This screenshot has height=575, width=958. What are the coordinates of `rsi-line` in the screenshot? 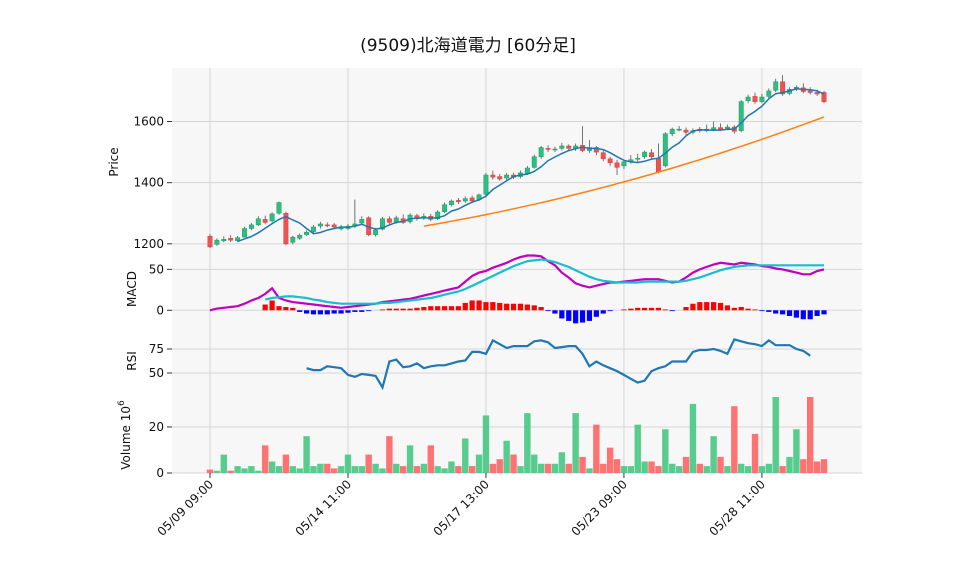 It's located at (558, 364).